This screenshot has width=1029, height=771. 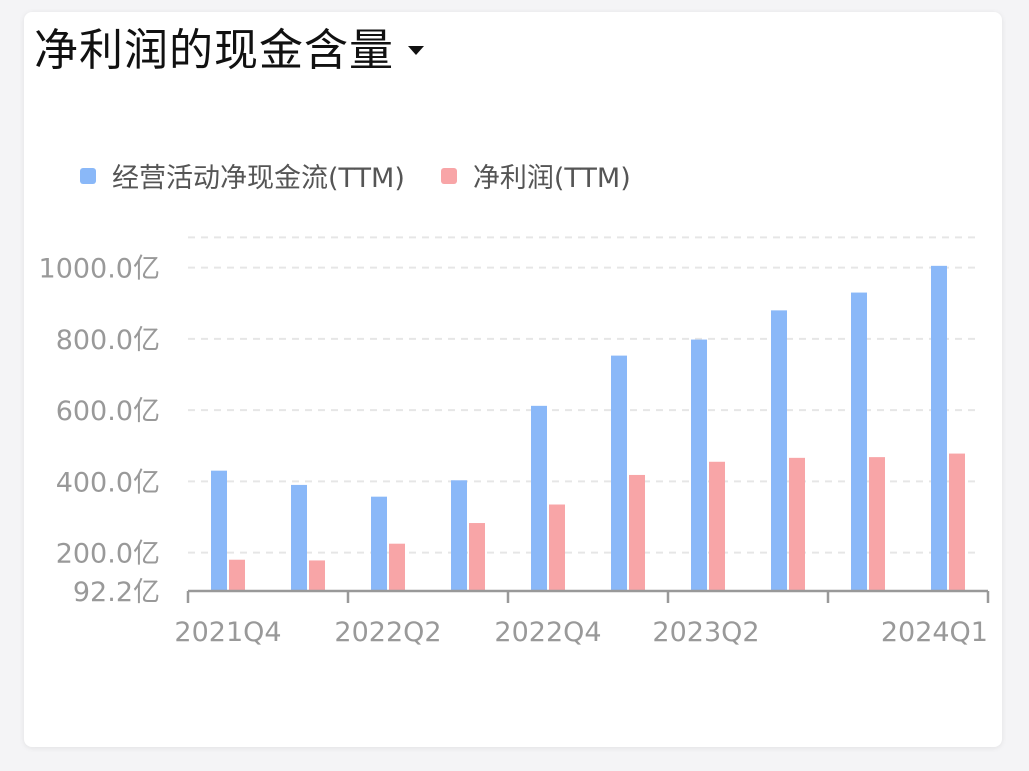 What do you see at coordinates (379, 543) in the screenshot?
I see `bar-cash-2022Q2` at bounding box center [379, 543].